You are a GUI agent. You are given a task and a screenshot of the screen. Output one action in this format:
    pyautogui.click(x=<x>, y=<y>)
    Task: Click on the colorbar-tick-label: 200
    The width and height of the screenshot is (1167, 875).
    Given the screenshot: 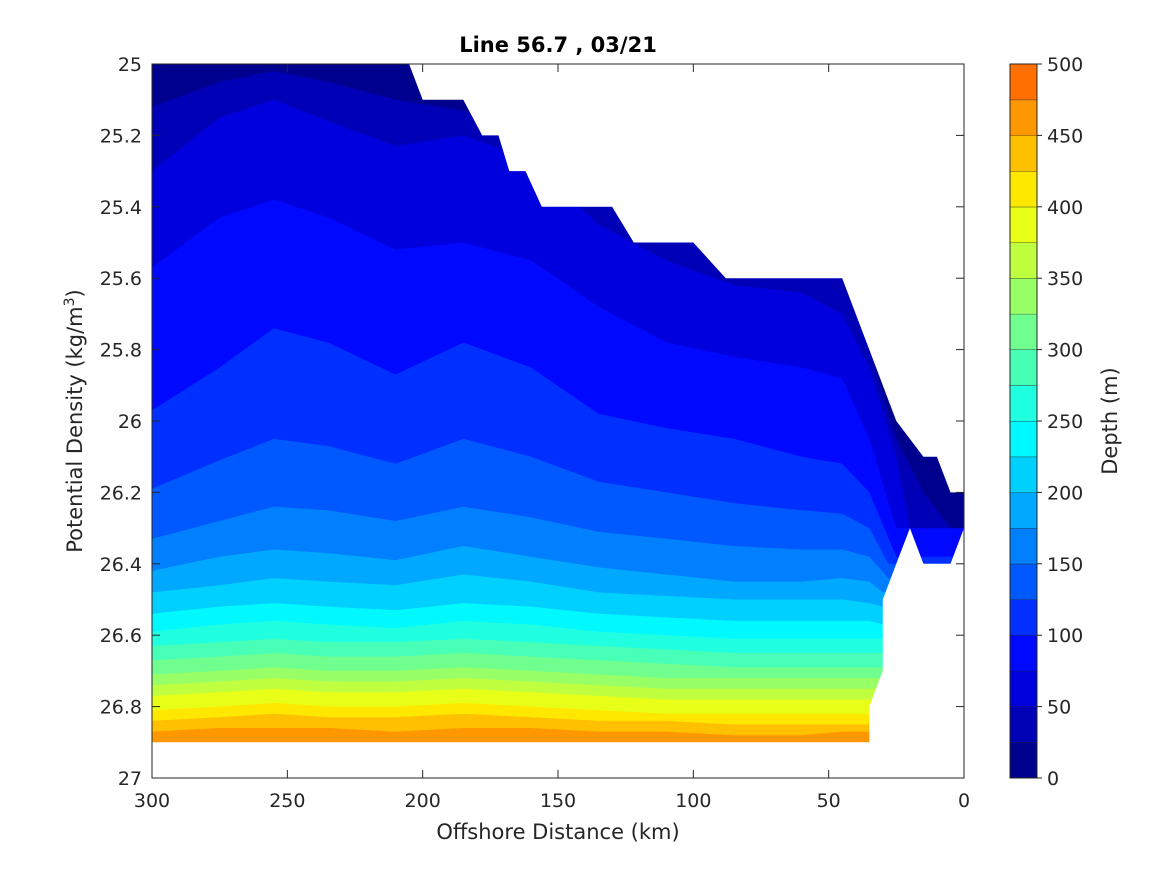 What is the action you would take?
    pyautogui.click(x=1065, y=493)
    